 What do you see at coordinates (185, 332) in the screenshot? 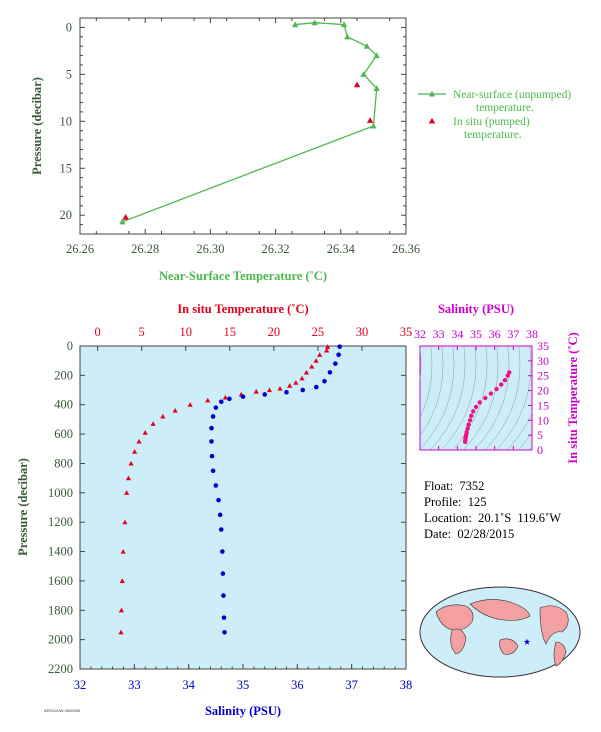
I see `temp-tick-label: 10` at bounding box center [185, 332].